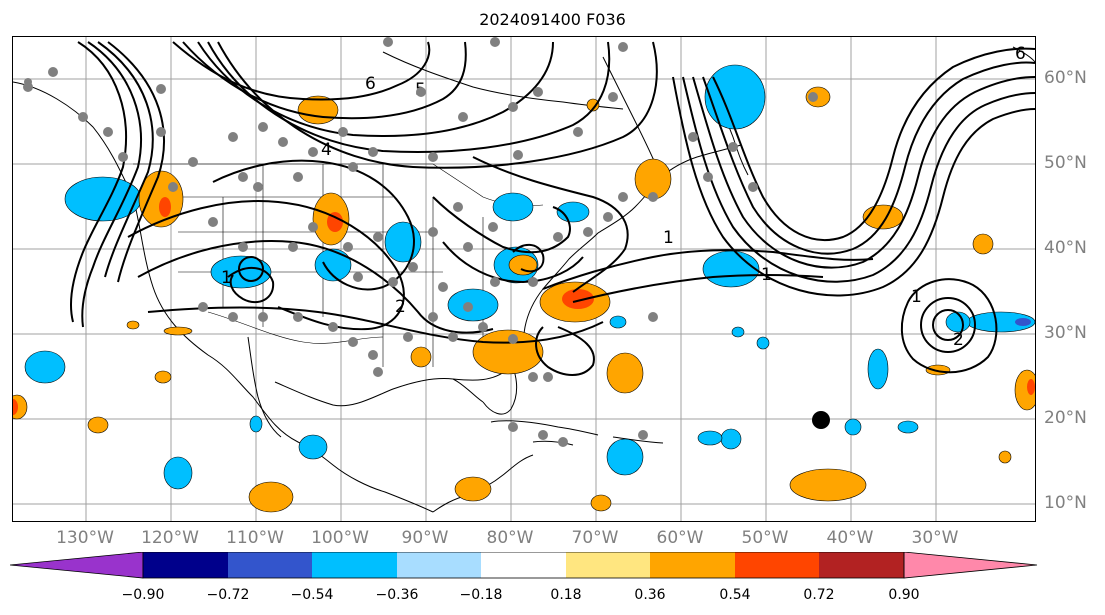  I want to click on lat-label: 50°N, so click(1065, 163).